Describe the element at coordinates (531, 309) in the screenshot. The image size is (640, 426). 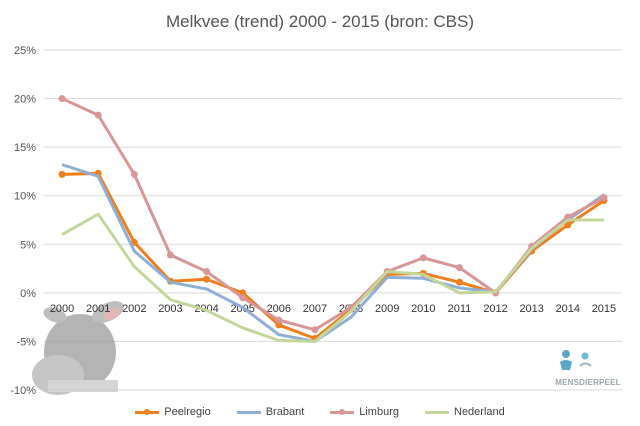
I see `x-tick-label: 2013` at that location.